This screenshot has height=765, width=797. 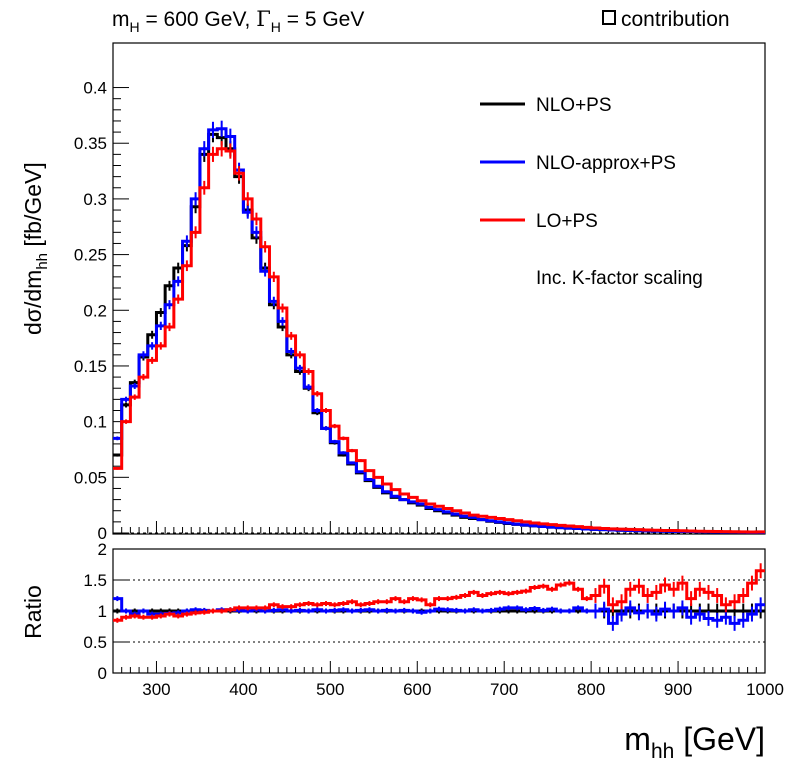 I want to click on ratio-y-tick-label: 0, so click(x=102, y=673).